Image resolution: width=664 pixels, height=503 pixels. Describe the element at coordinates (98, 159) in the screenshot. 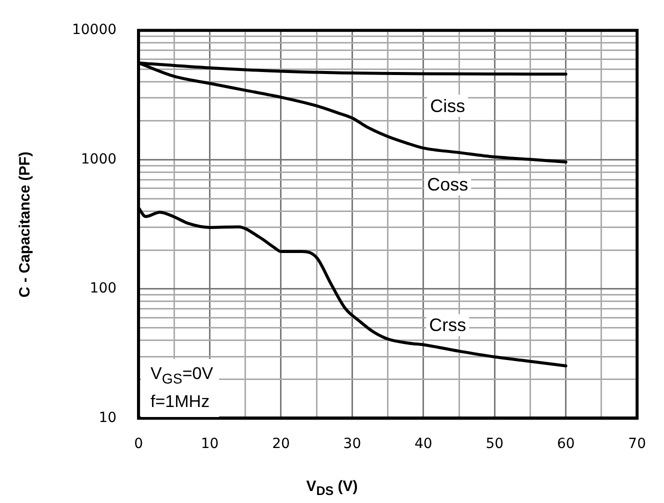

I see `y-tick-label: 1000` at that location.